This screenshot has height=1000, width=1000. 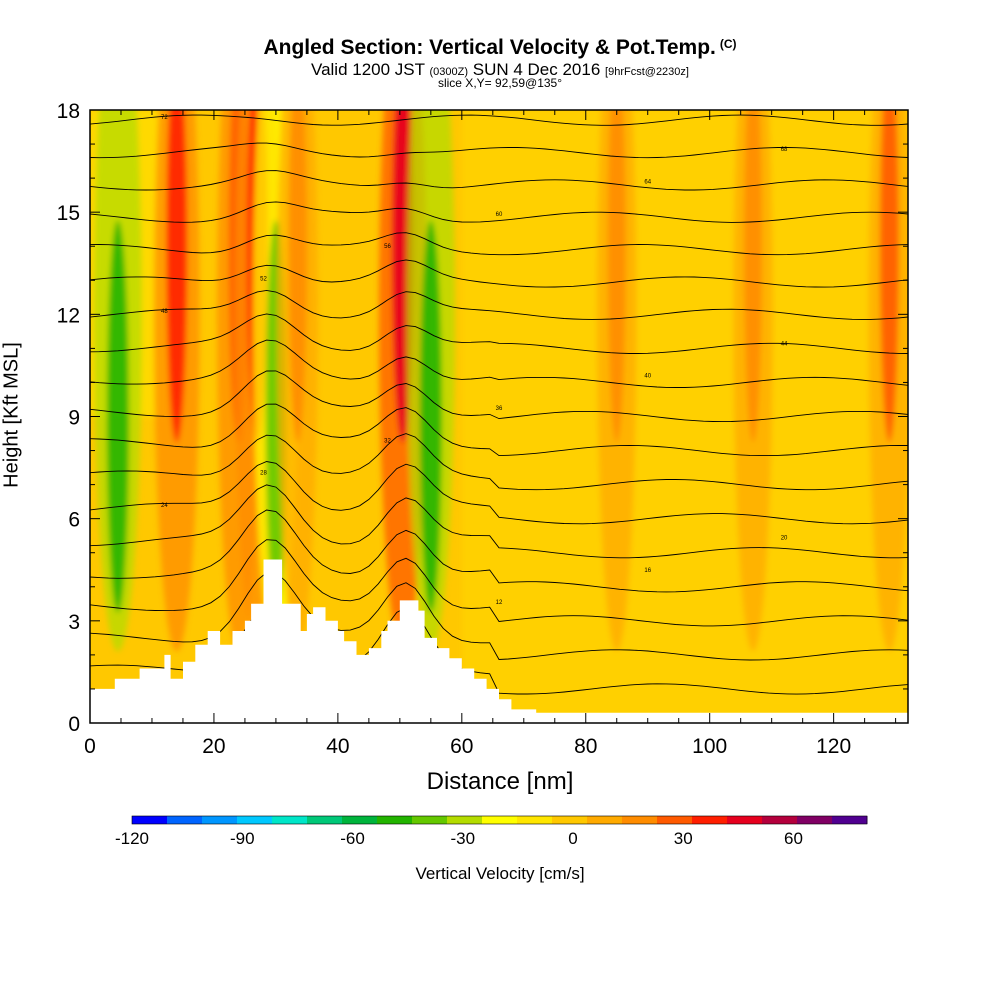 I want to click on y-tick-label: 6, so click(x=74, y=520).